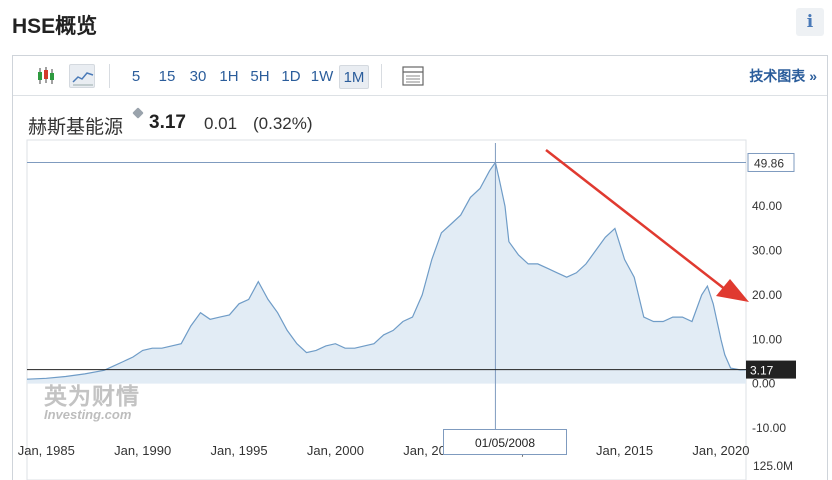  Describe the element at coordinates (92, 396) in the screenshot. I see `logo-cn: 英为财情` at that location.